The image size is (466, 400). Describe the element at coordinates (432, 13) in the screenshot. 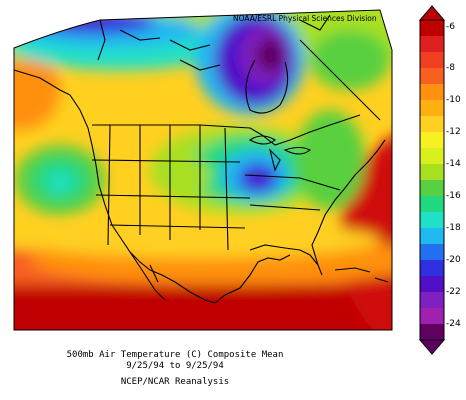

I see `colorbar-top-arrow` at that location.